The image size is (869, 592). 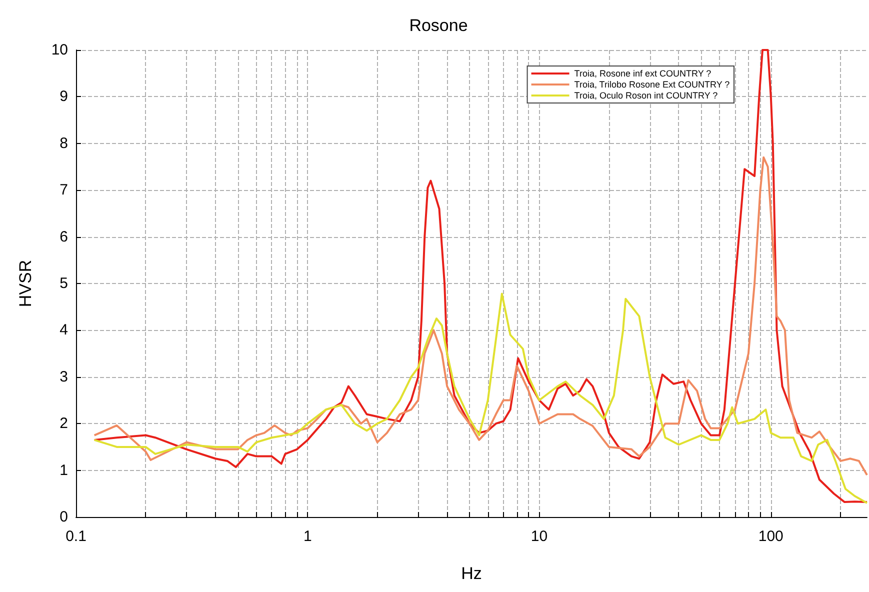 What do you see at coordinates (64, 97) in the screenshot?
I see `y-tick-label: 9` at bounding box center [64, 97].